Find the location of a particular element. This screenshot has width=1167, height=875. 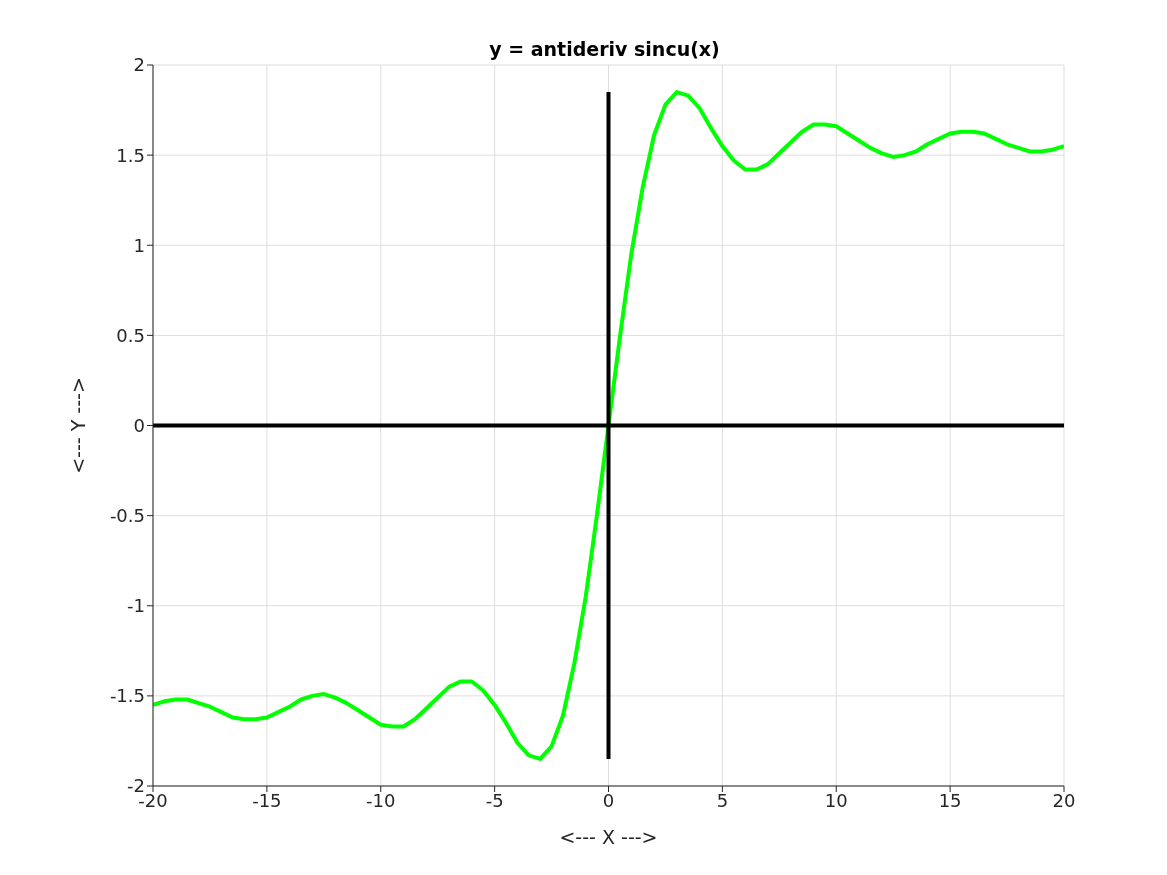

y-tick-label: 0.5 is located at coordinates (130, 335).